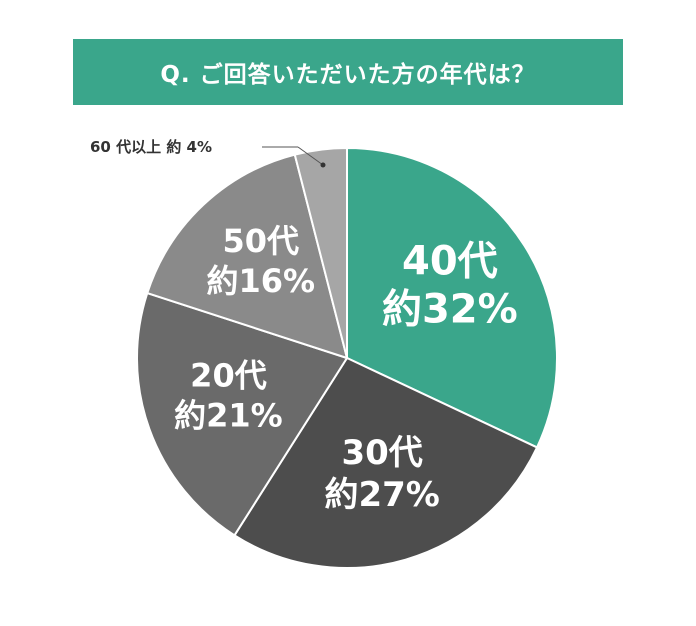 Image resolution: width=696 pixels, height=626 pixels. Describe the element at coordinates (381, 495) in the screenshot. I see `slice-value-label: 約27%` at that location.